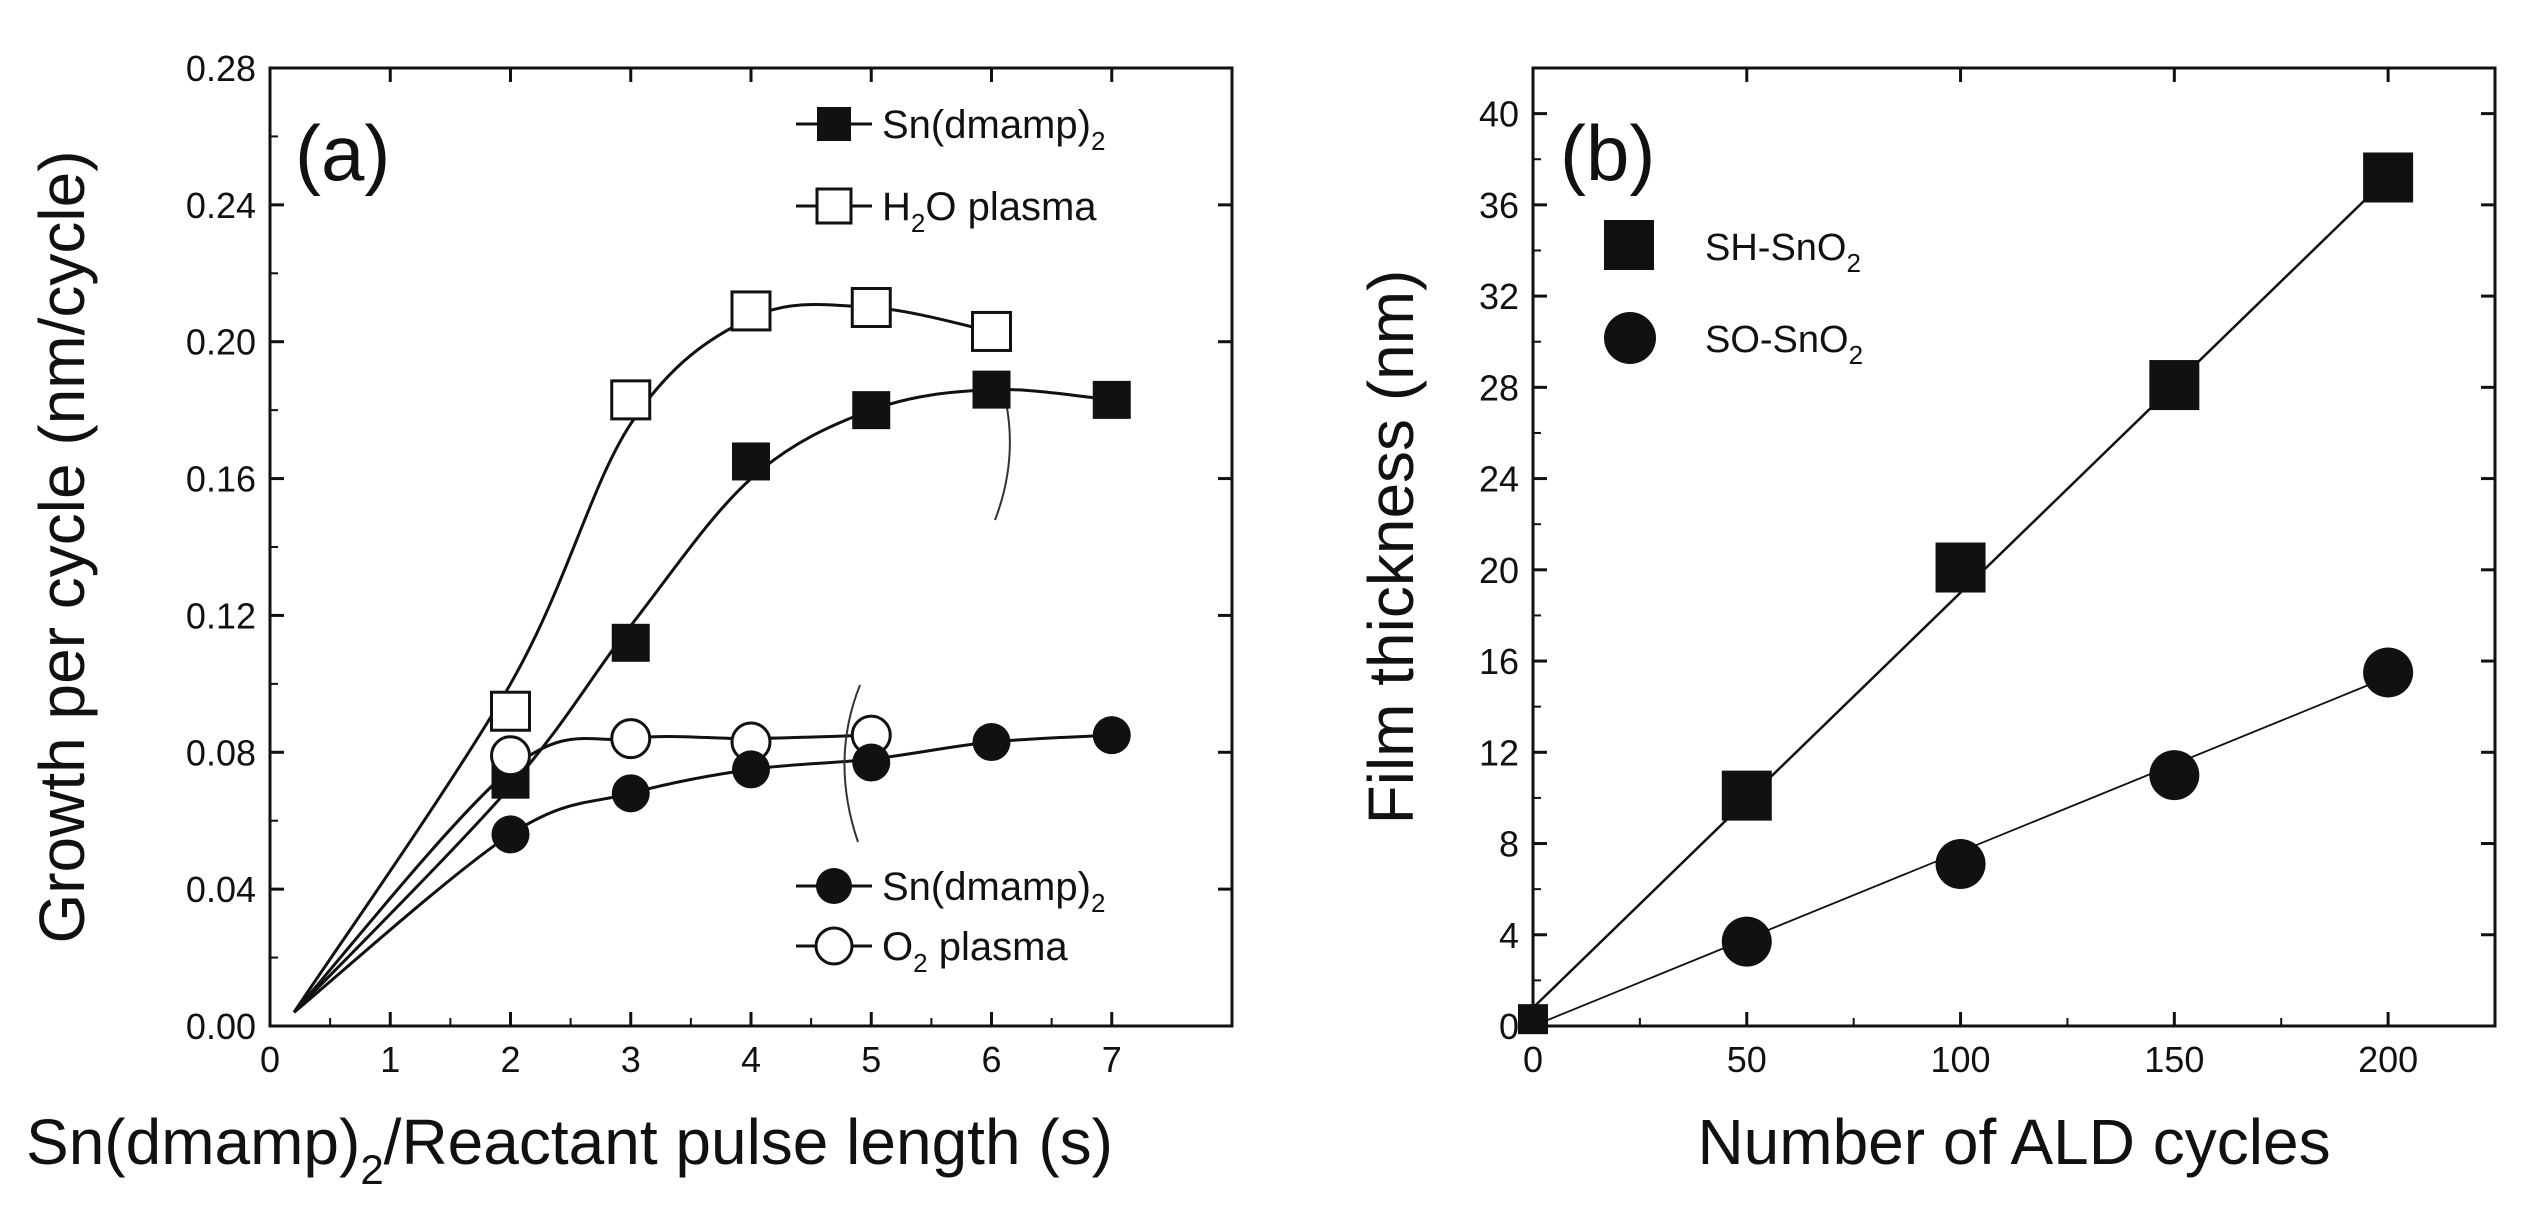 The height and width of the screenshot is (1212, 2526). I want to click on b-y-tick-label: 0, so click(1509, 1026).